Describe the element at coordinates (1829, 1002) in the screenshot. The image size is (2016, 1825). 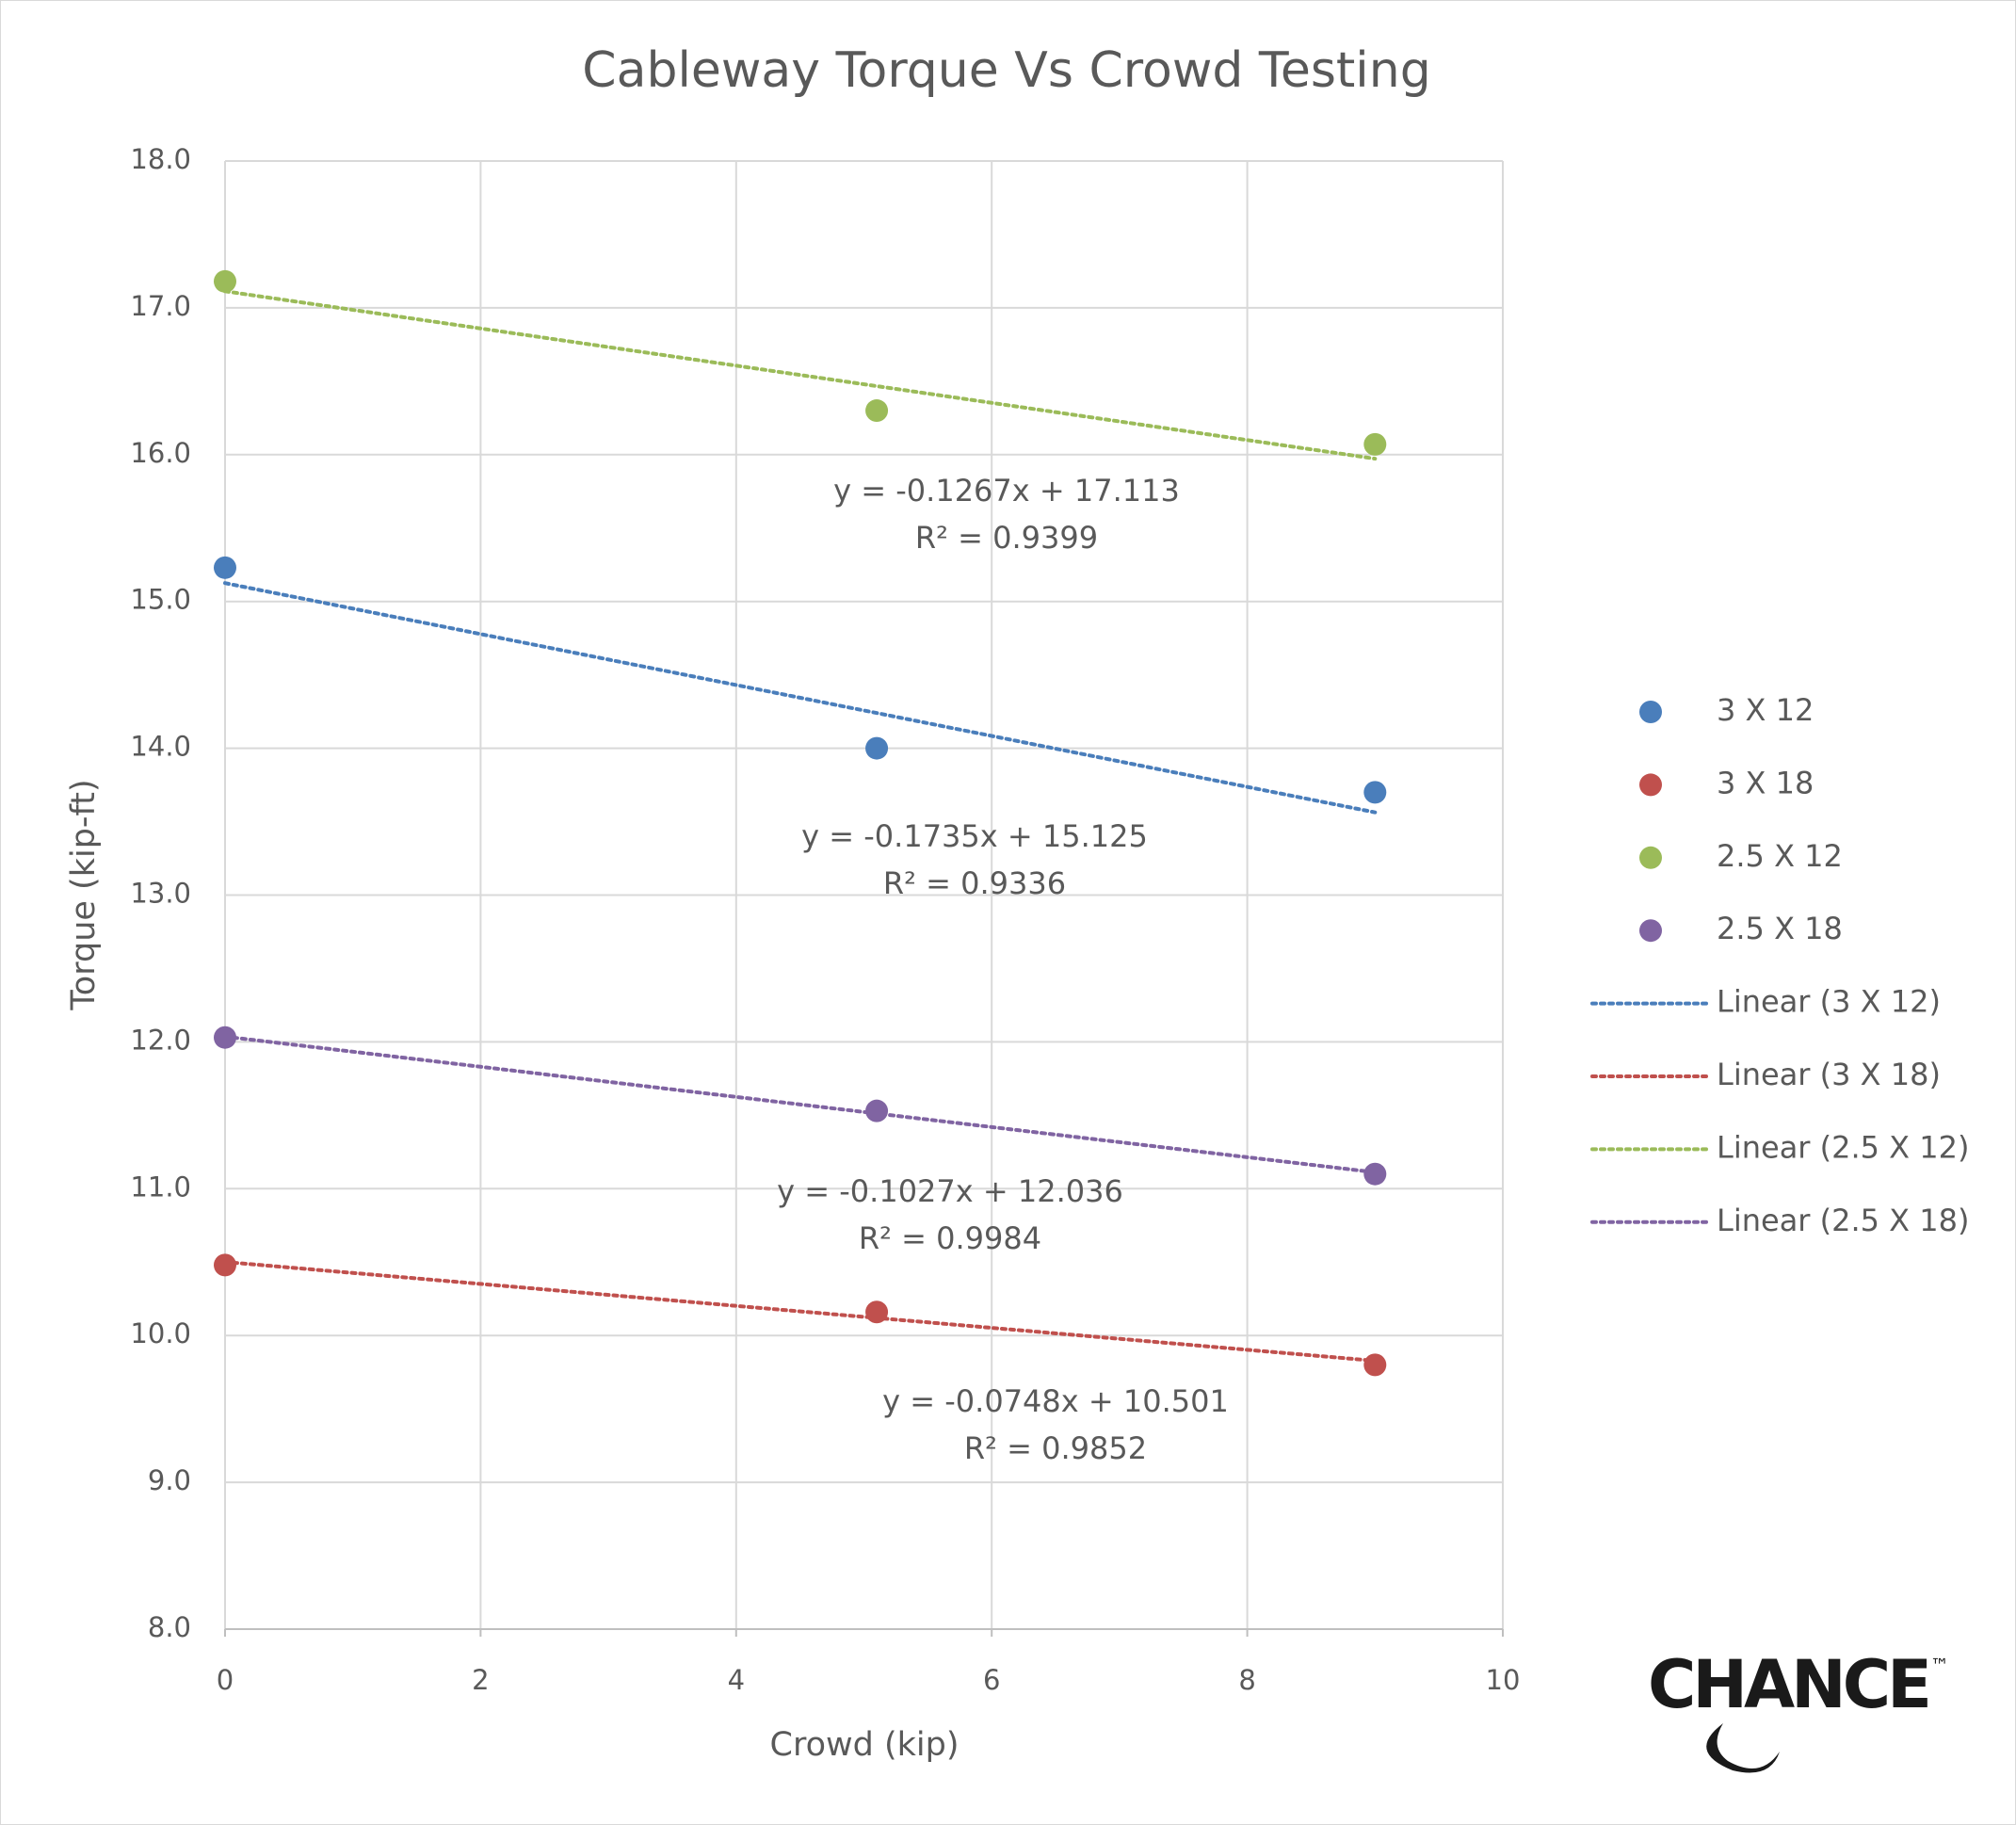
I see `legend-label: Linear (3 X 12)` at that location.